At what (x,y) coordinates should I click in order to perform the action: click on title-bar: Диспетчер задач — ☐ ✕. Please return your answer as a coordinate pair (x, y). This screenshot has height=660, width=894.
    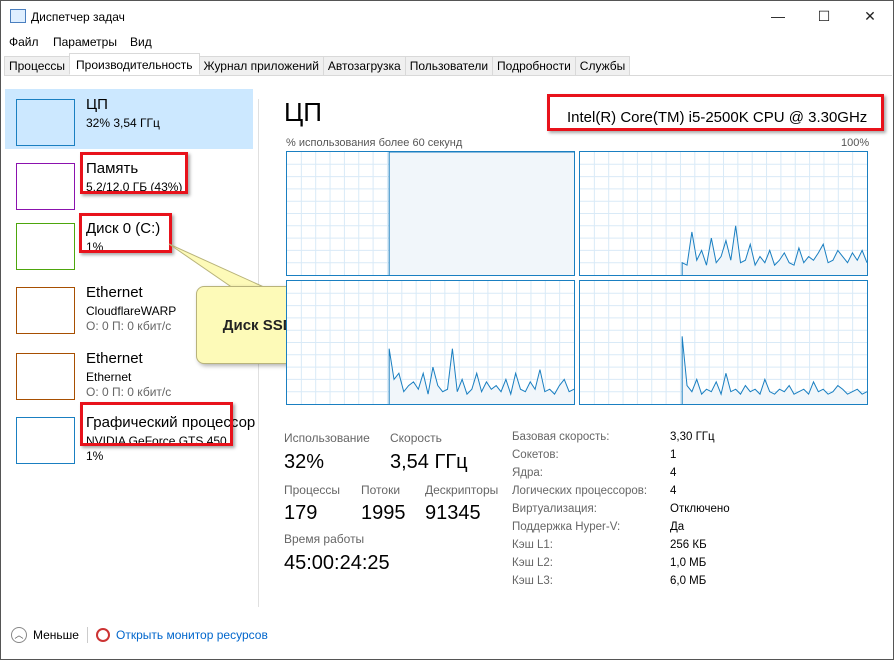
    Looking at the image, I should click on (447, 16).